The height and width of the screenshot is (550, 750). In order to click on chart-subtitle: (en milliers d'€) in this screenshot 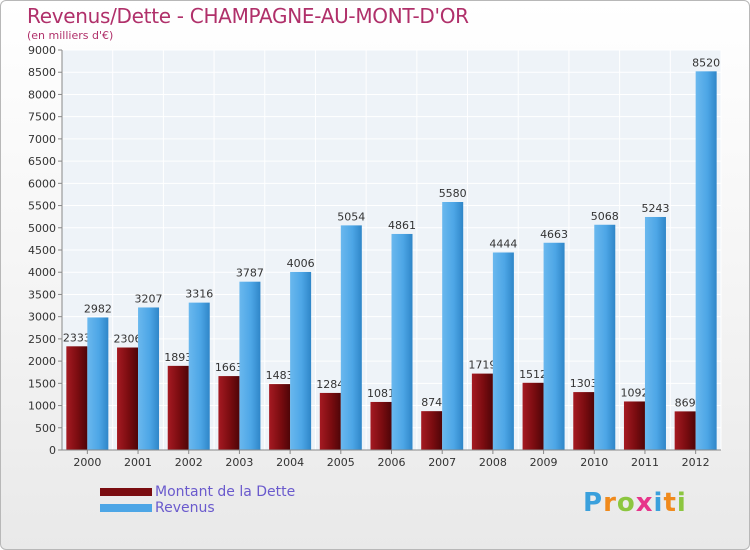, I will do `click(70, 35)`.